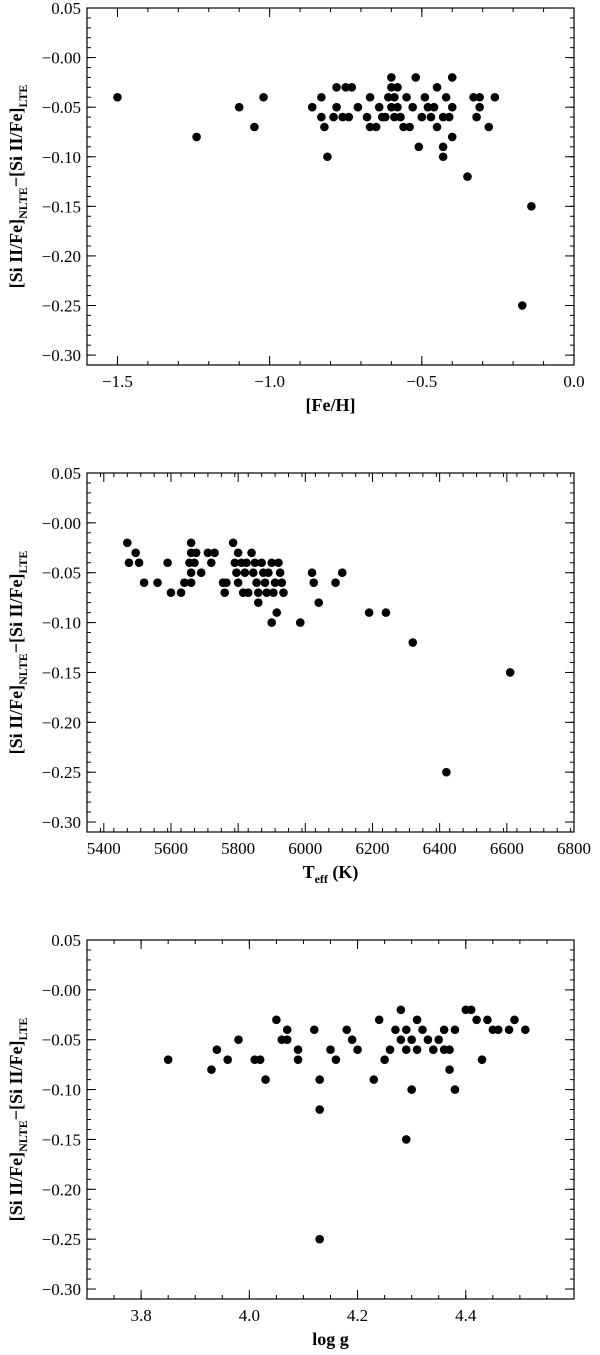 Image resolution: width=600 pixels, height=1355 pixels. Describe the element at coordinates (249, 1315) in the screenshot. I see `x-tick-label: 4.0` at that location.